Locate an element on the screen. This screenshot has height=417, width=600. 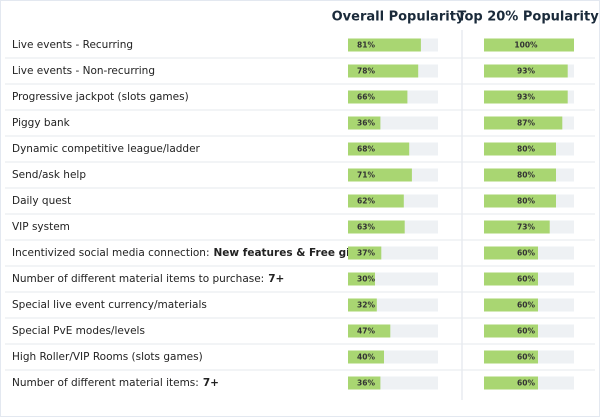
row-label: Special live event currency/materials is located at coordinates (109, 305).